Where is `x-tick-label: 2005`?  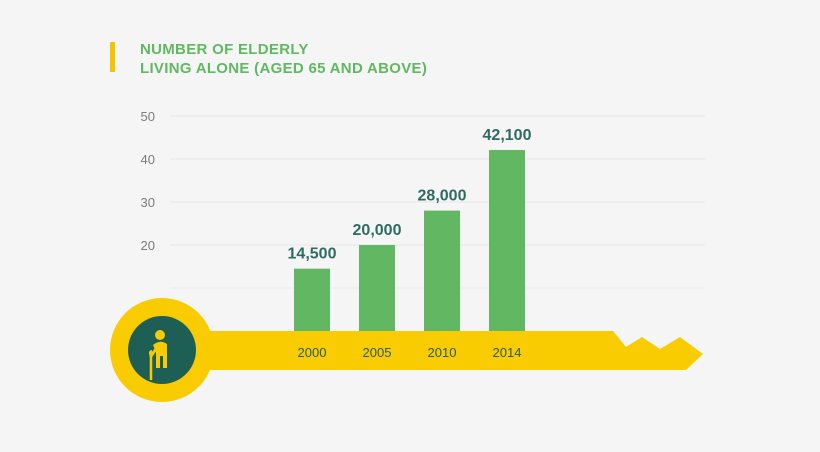
x-tick-label: 2005 is located at coordinates (377, 352).